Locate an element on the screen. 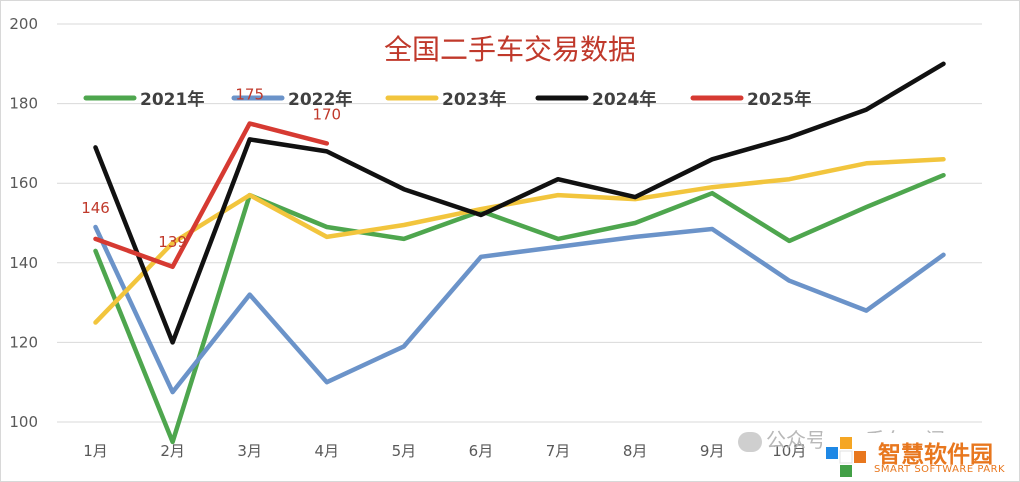  watermark: 公众号 · 二手车一问 is located at coordinates (841, 440).